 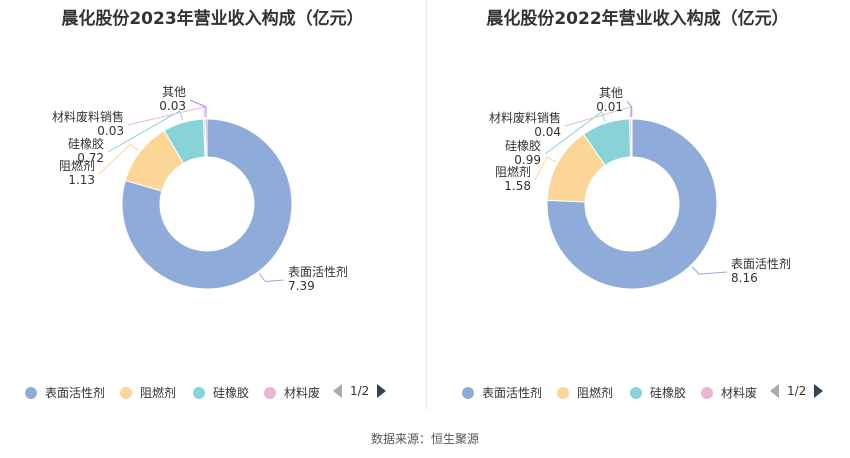 What do you see at coordinates (81, 180) in the screenshot?
I see `slice-value-flame-retardant: 1.13` at bounding box center [81, 180].